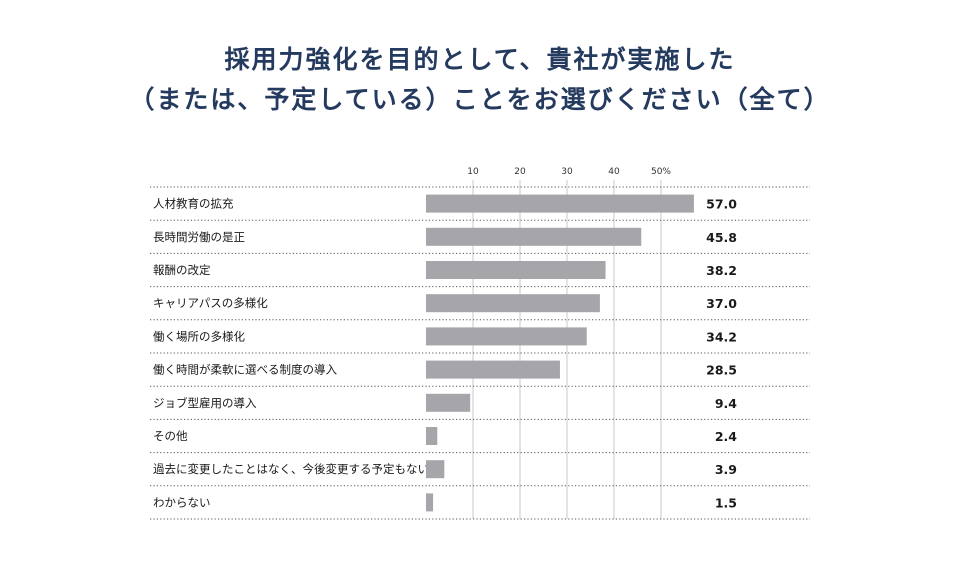 The width and height of the screenshot is (960, 567). I want to click on x-tick-label: 20, so click(520, 172).